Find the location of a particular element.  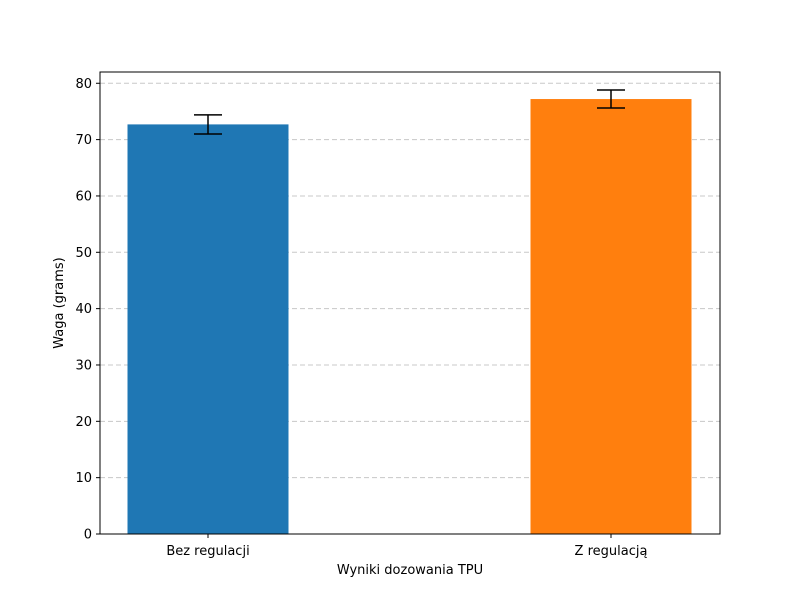

y-tick-label: 80 is located at coordinates (83, 84).